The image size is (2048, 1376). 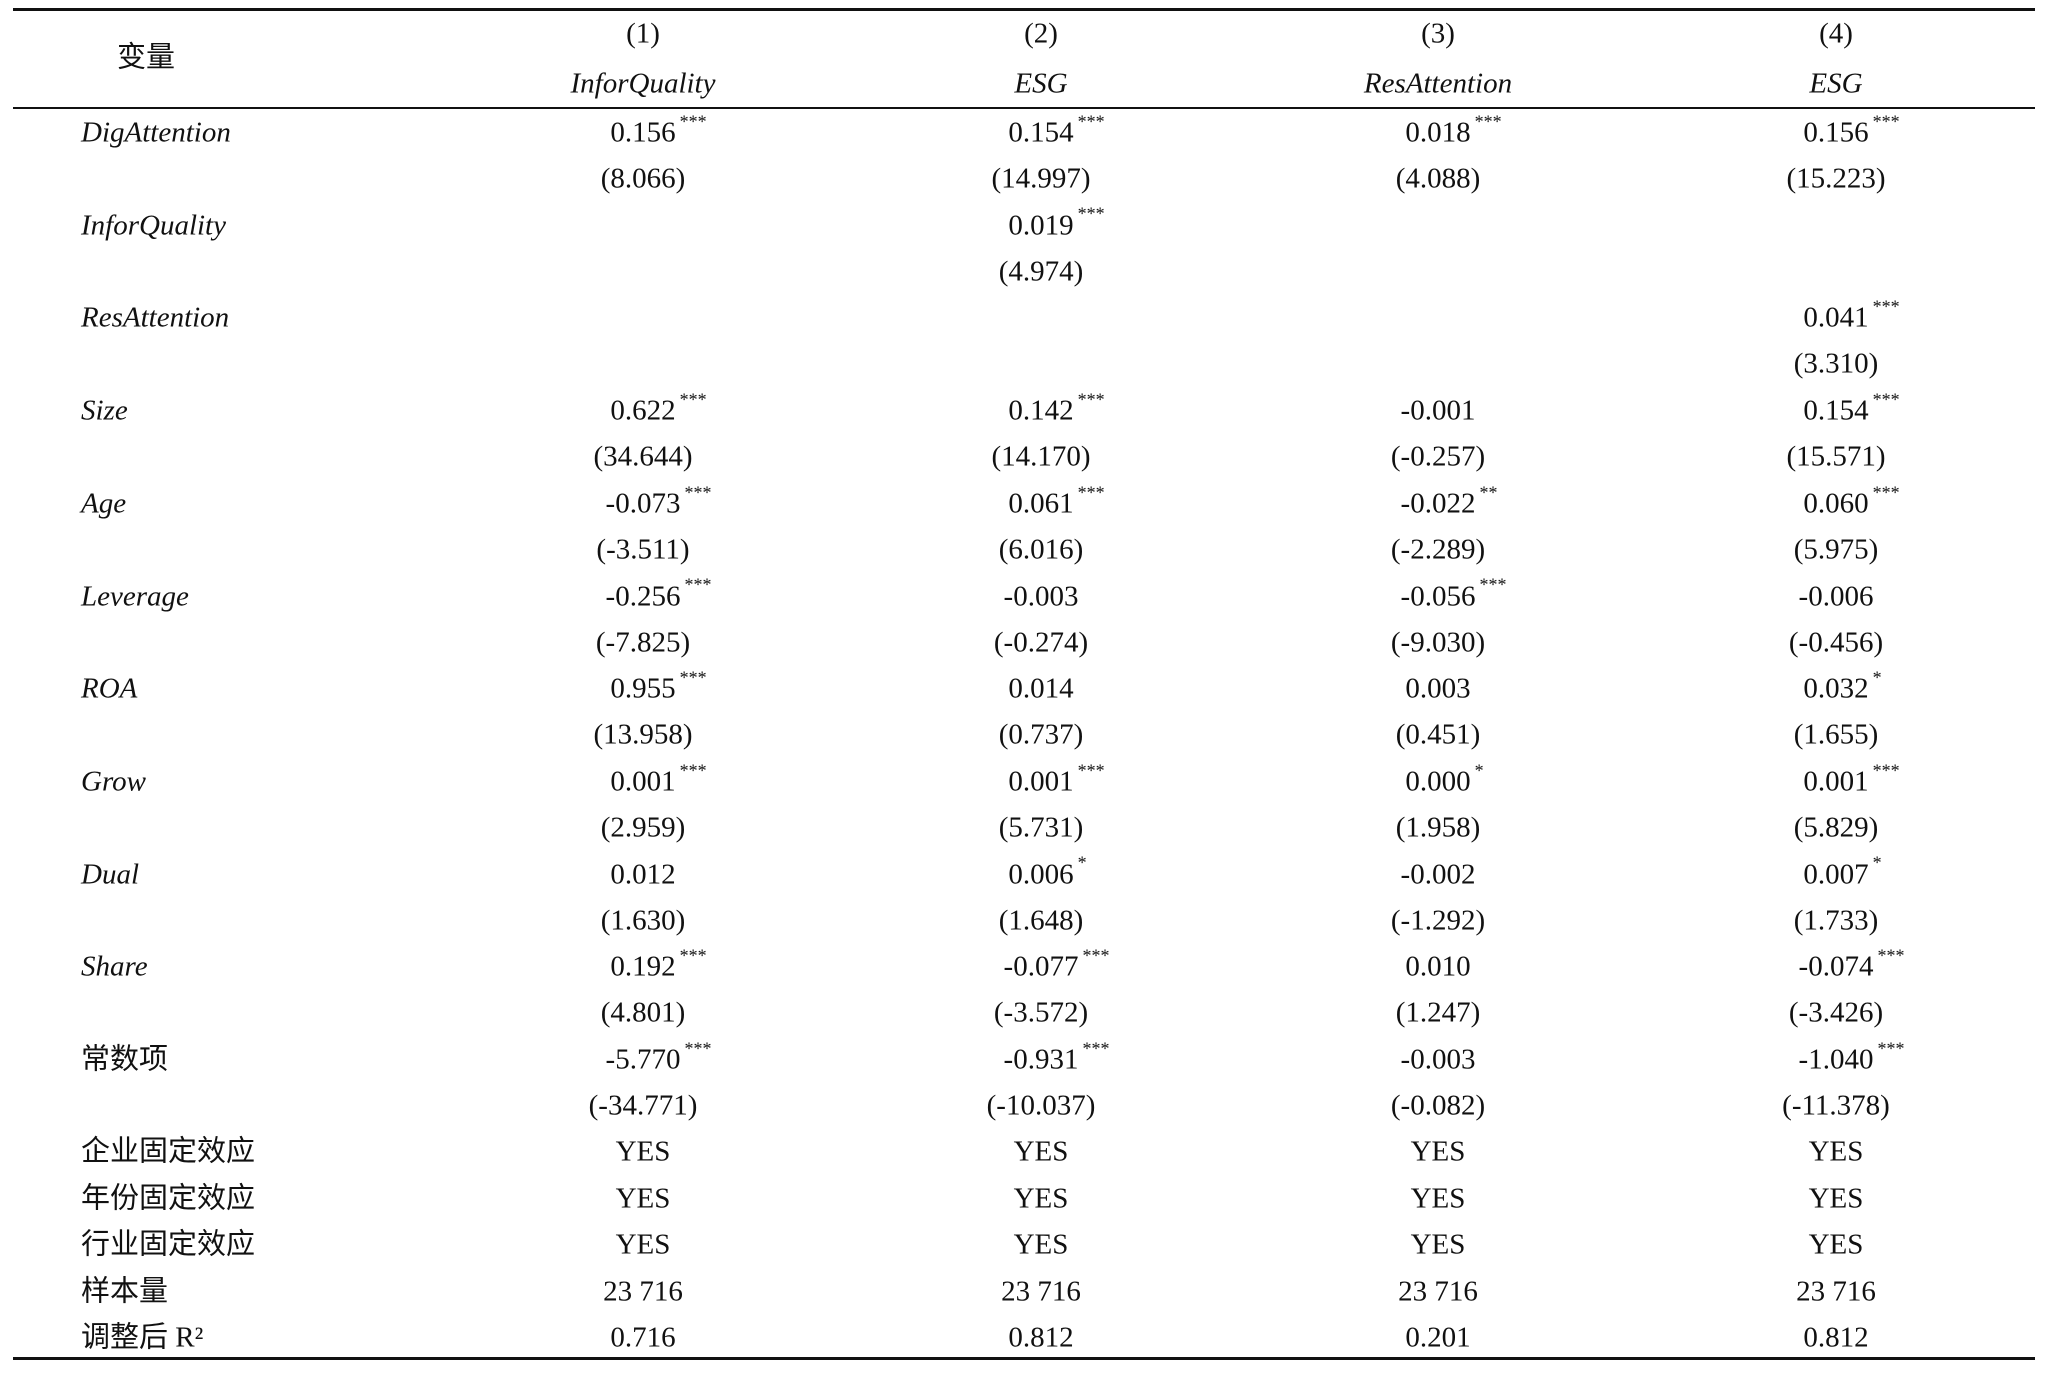 I want to click on variable-header: 变量, so click(x=146, y=57).